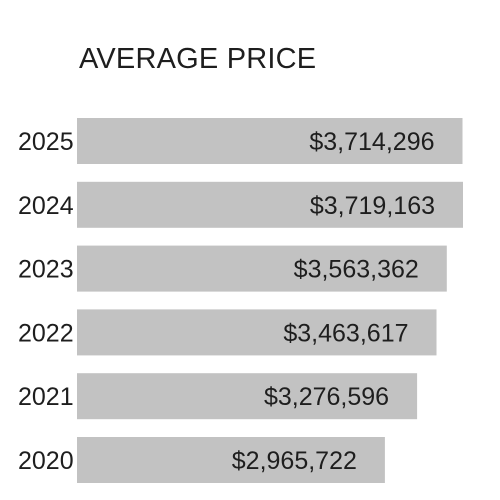 The image size is (500, 500). What do you see at coordinates (46, 333) in the screenshot?
I see `category-label-2022: 2022` at bounding box center [46, 333].